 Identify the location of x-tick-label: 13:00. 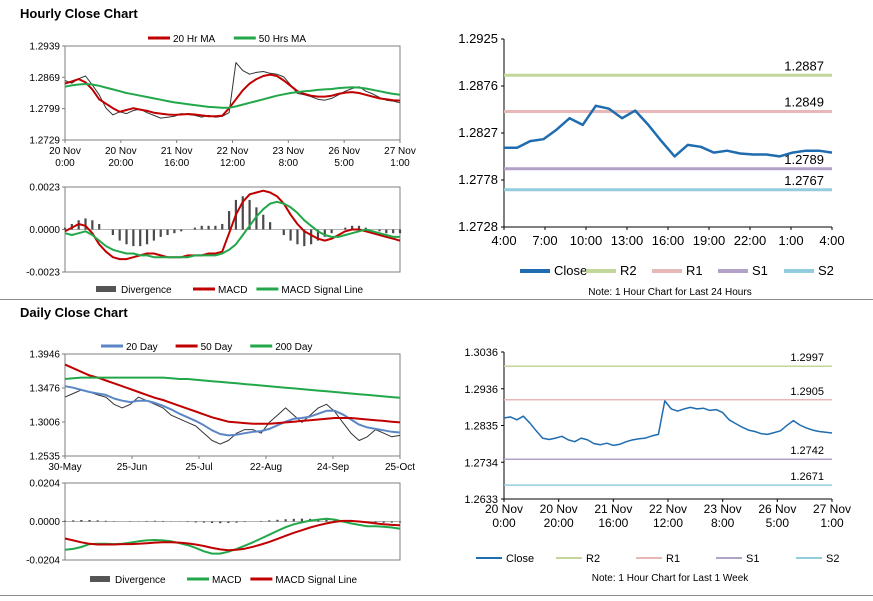
(627, 240).